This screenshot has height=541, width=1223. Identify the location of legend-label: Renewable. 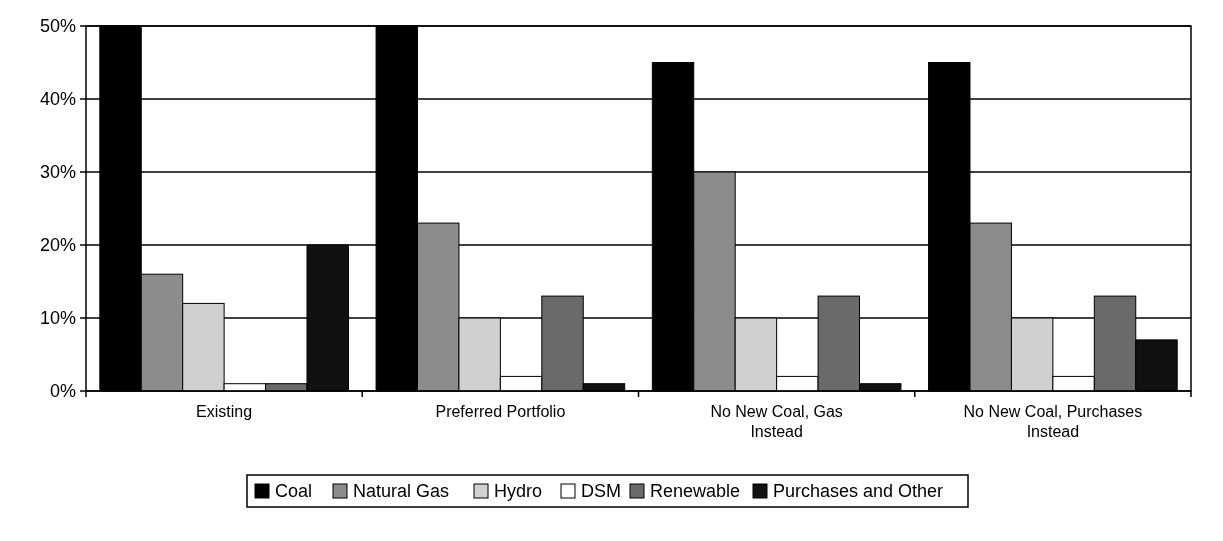
(695, 491).